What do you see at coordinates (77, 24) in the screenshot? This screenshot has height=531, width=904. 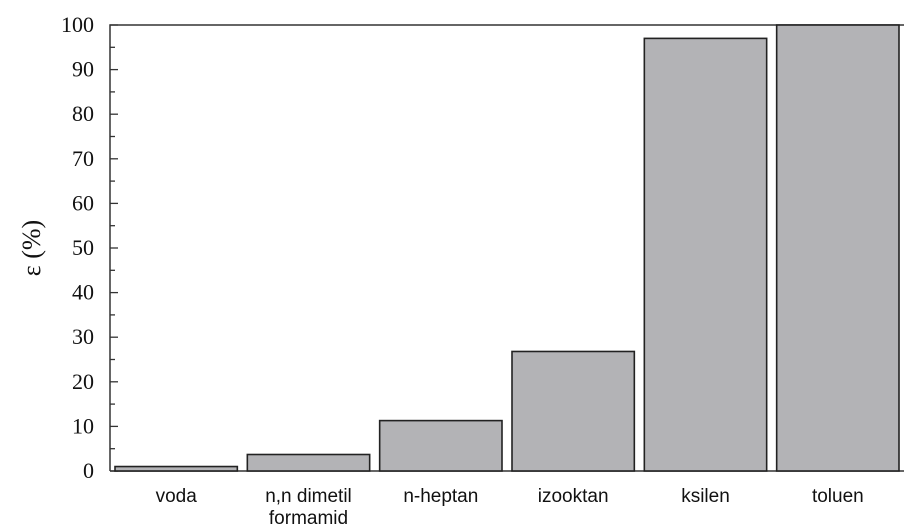 I see `y-tick-label: 100` at bounding box center [77, 24].